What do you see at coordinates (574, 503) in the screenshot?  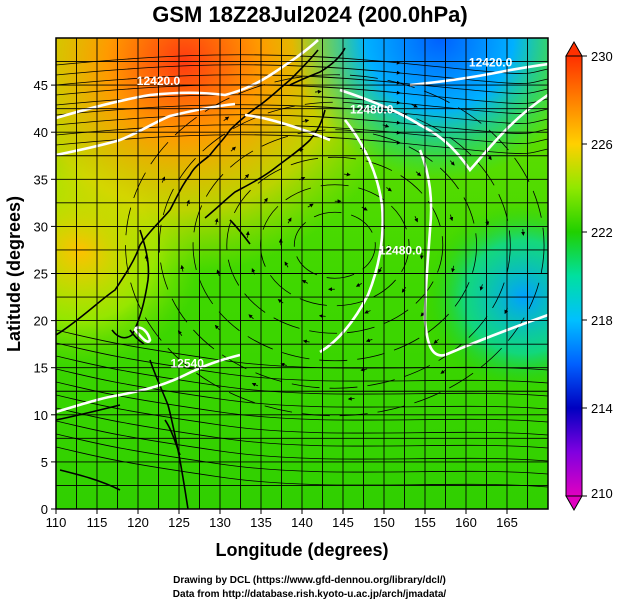 I see `colorbar-min-arrow` at bounding box center [574, 503].